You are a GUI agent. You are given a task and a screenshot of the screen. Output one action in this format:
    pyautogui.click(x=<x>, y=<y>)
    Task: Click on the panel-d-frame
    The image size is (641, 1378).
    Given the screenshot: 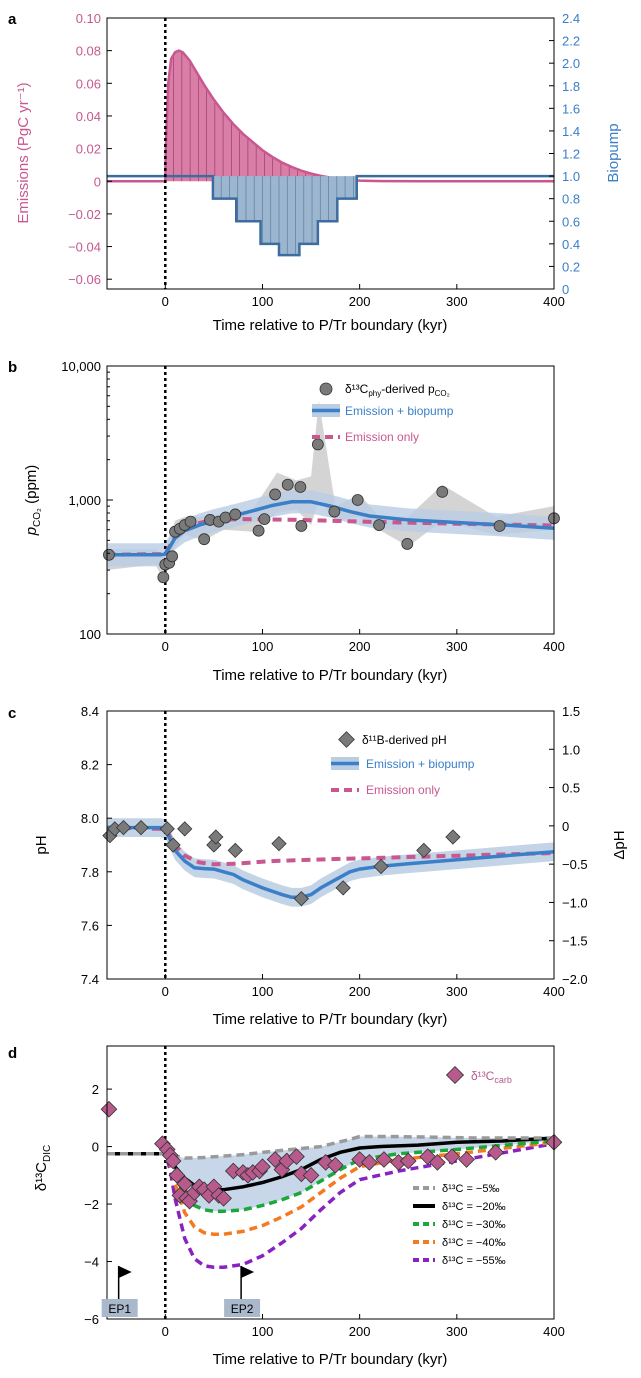 What is the action you would take?
    pyautogui.click(x=330, y=1182)
    